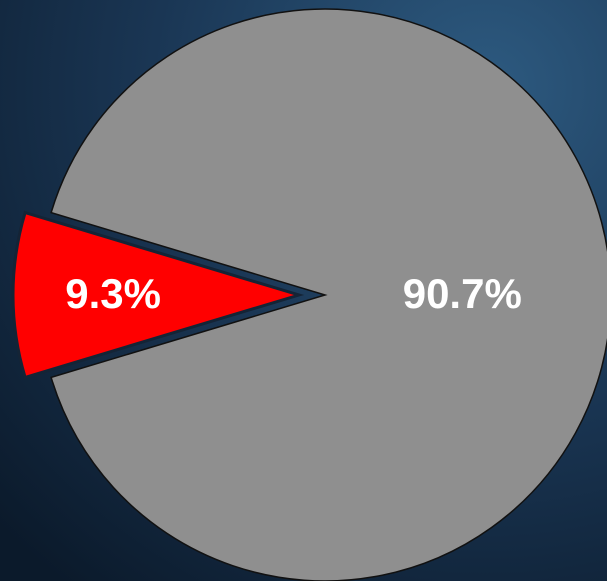 Image resolution: width=607 pixels, height=581 pixels. Describe the element at coordinates (462, 293) in the screenshot. I see `data-label: 90.7%` at that location.